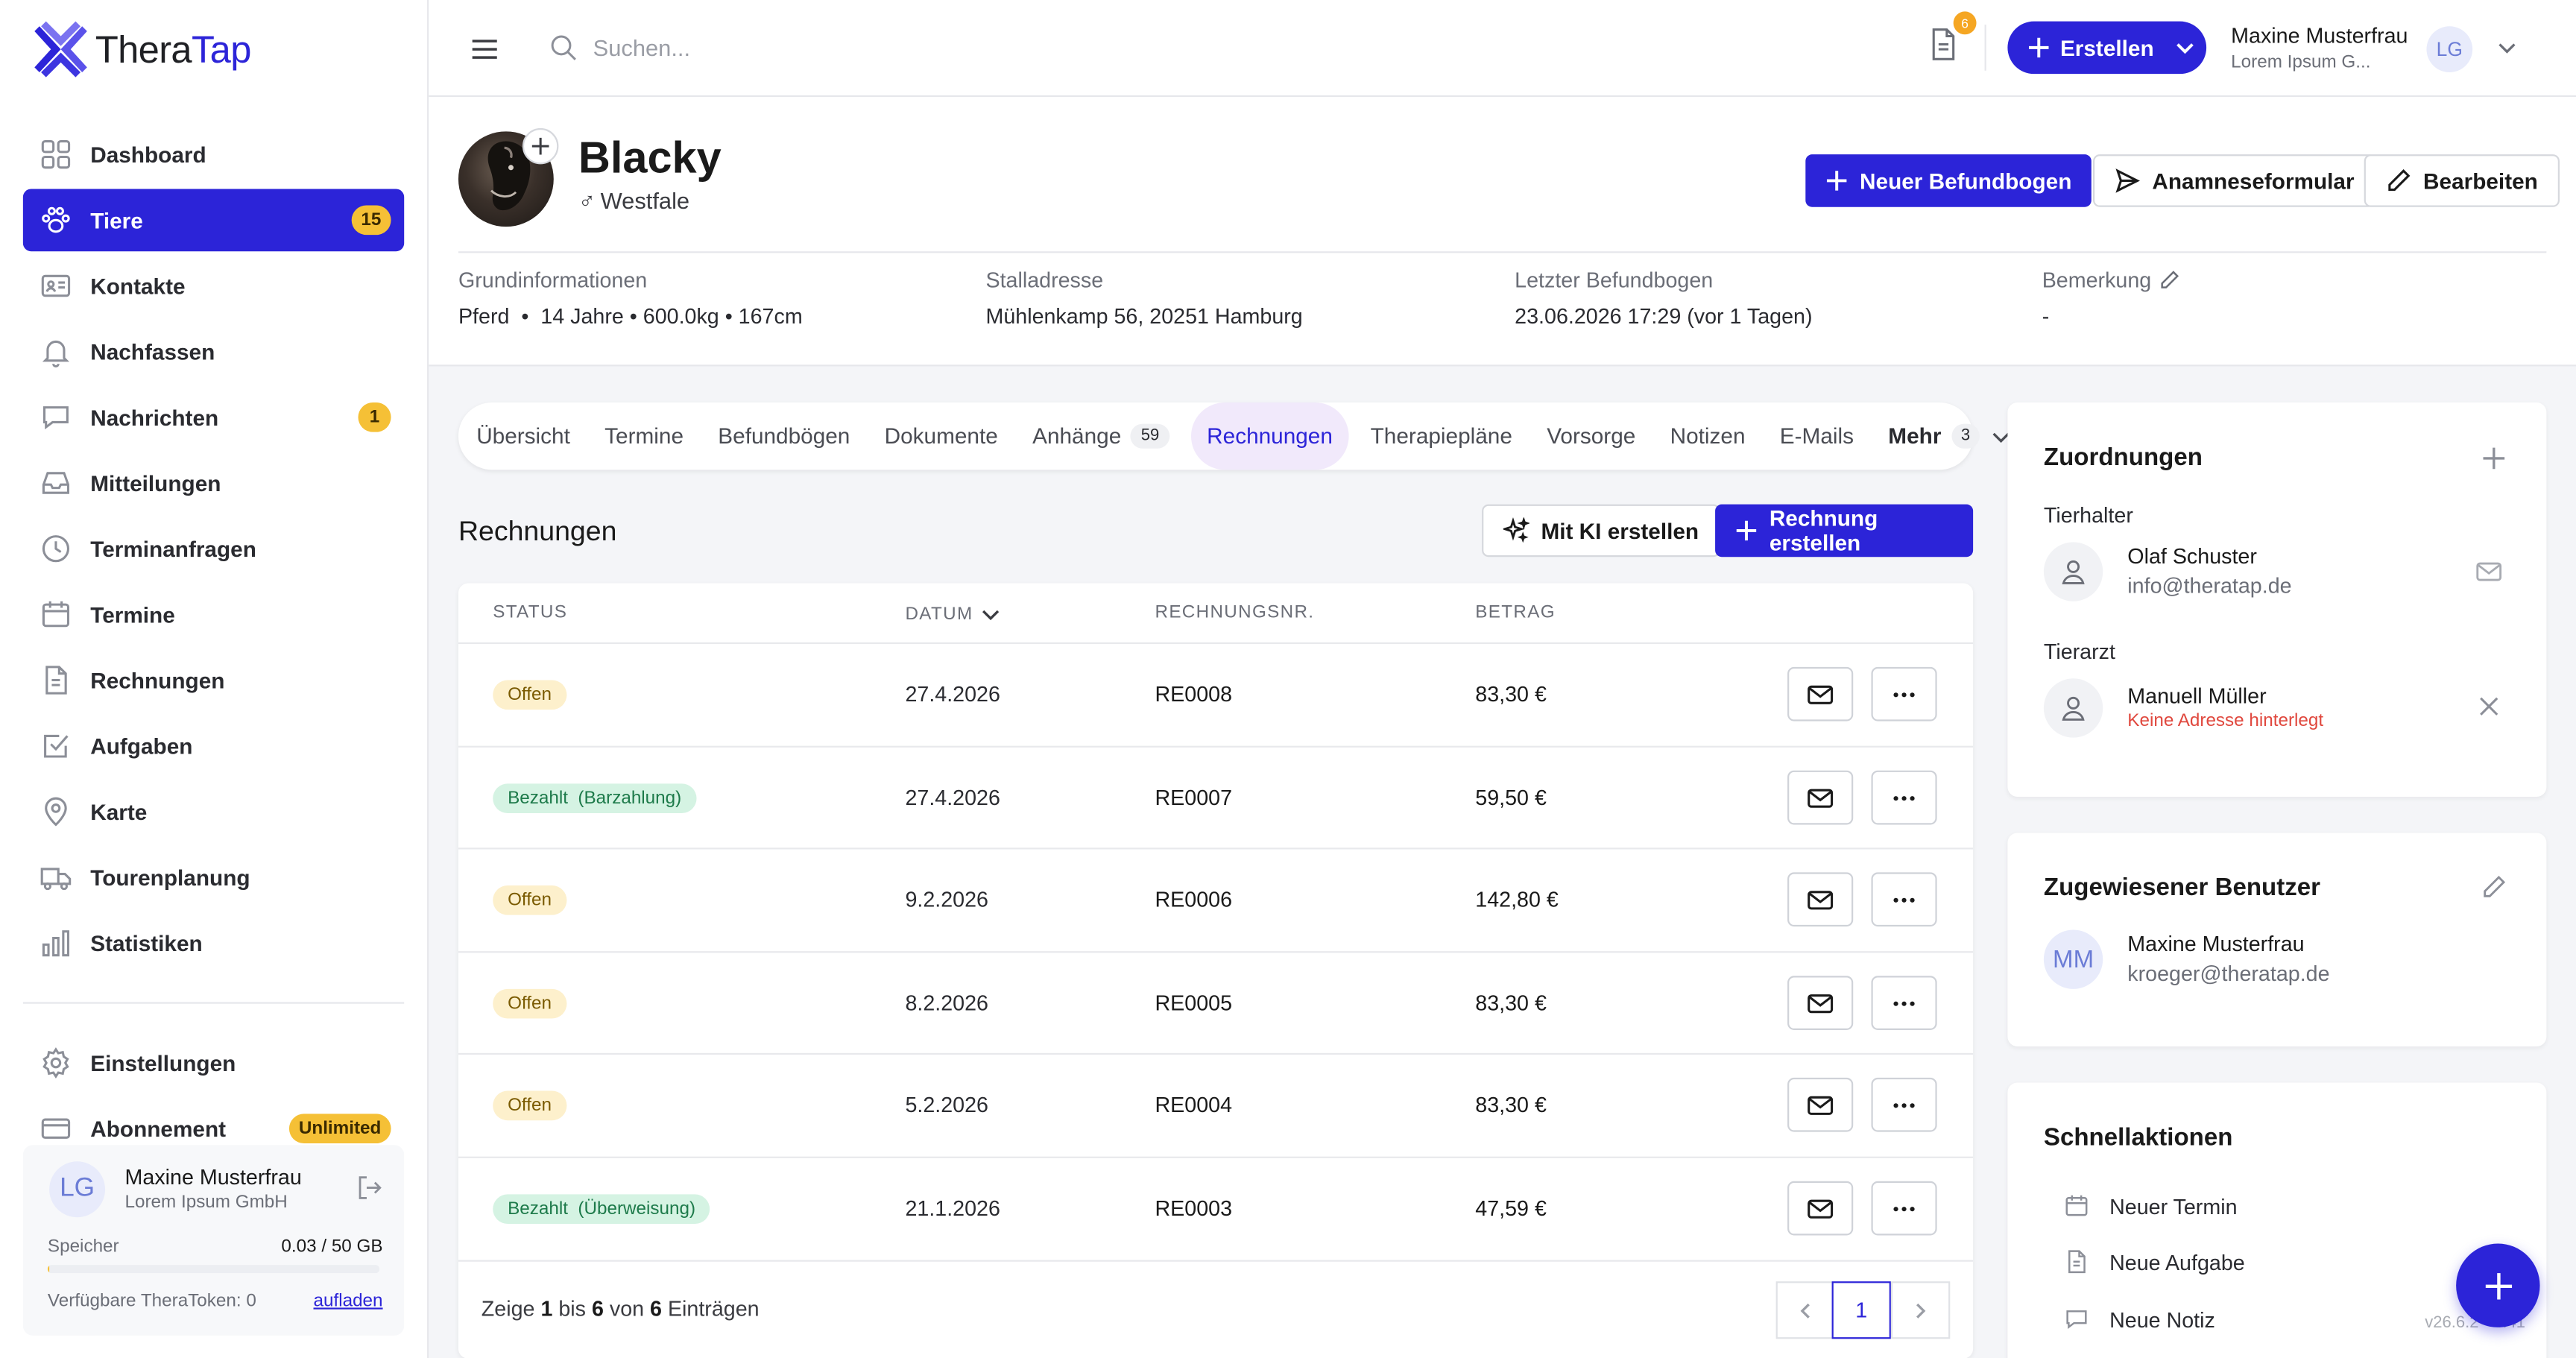 This screenshot has height=1358, width=2576. What do you see at coordinates (2507, 47) in the screenshot?
I see `chevron-down-icon` at bounding box center [2507, 47].